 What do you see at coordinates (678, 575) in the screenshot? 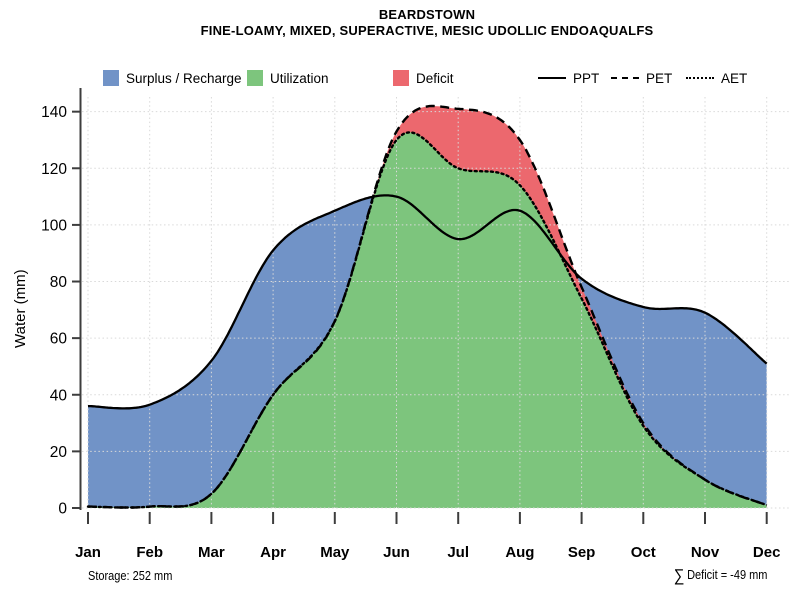
I see `sigma-icon: ∑` at bounding box center [678, 575].